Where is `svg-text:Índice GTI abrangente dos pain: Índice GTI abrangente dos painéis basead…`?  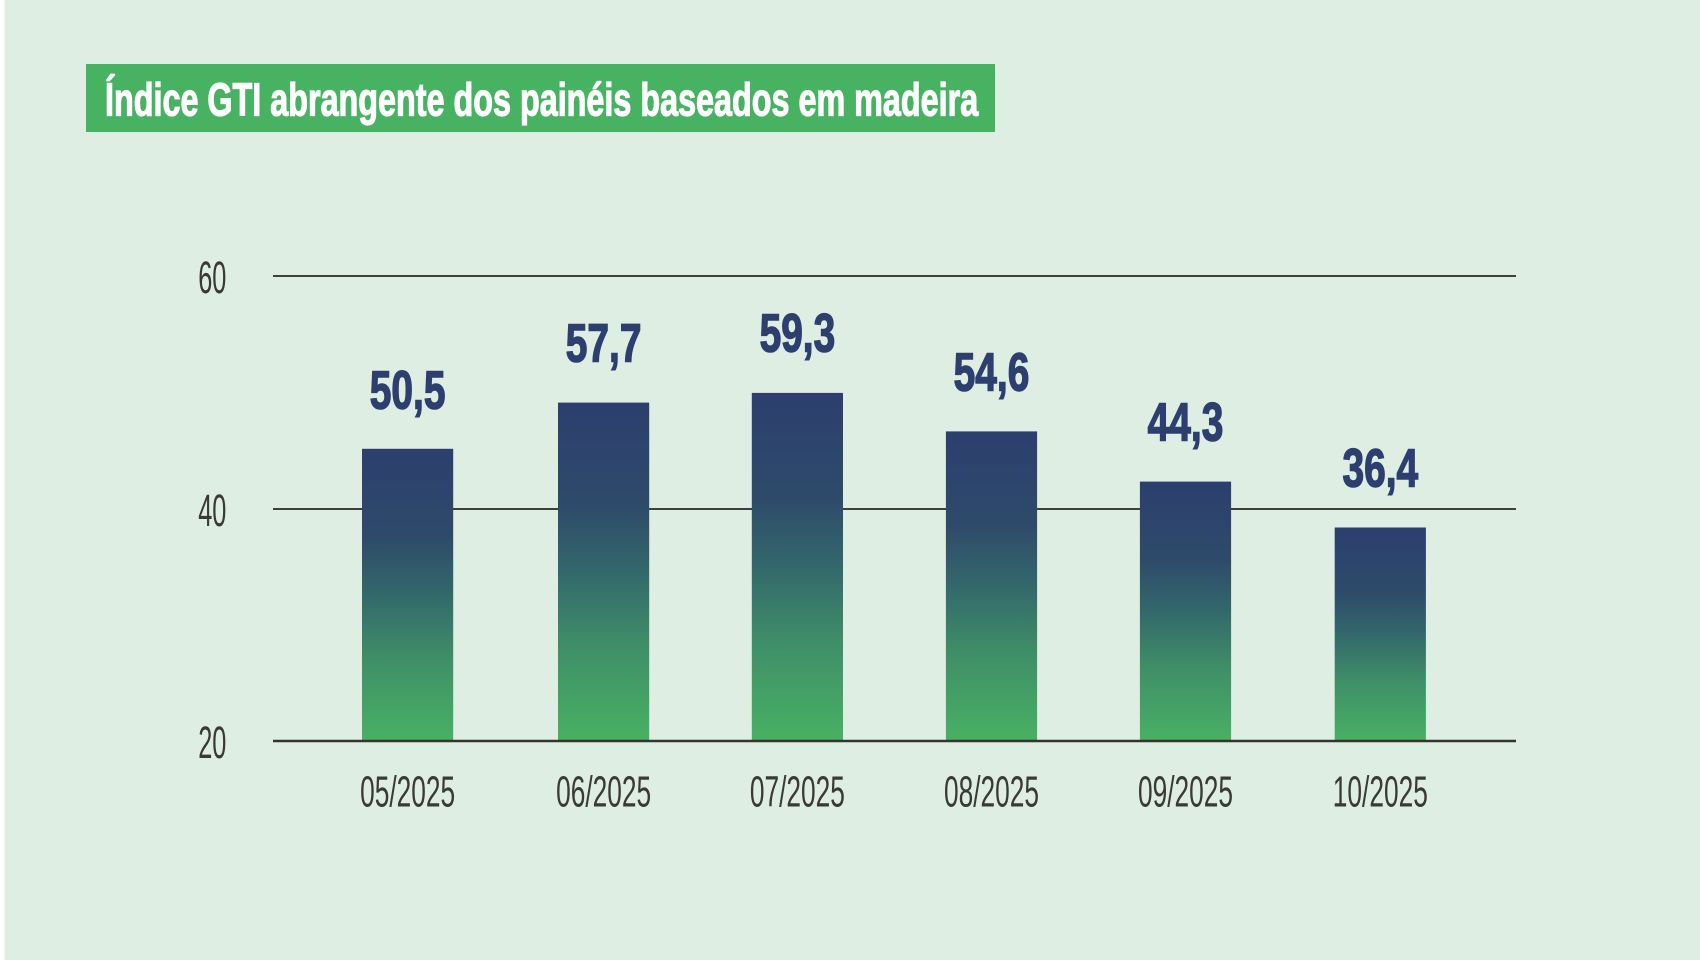 svg-text:Índice GTI abrangente dos pain: Índice GTI abrangente dos painéis basead… is located at coordinates (542, 100).